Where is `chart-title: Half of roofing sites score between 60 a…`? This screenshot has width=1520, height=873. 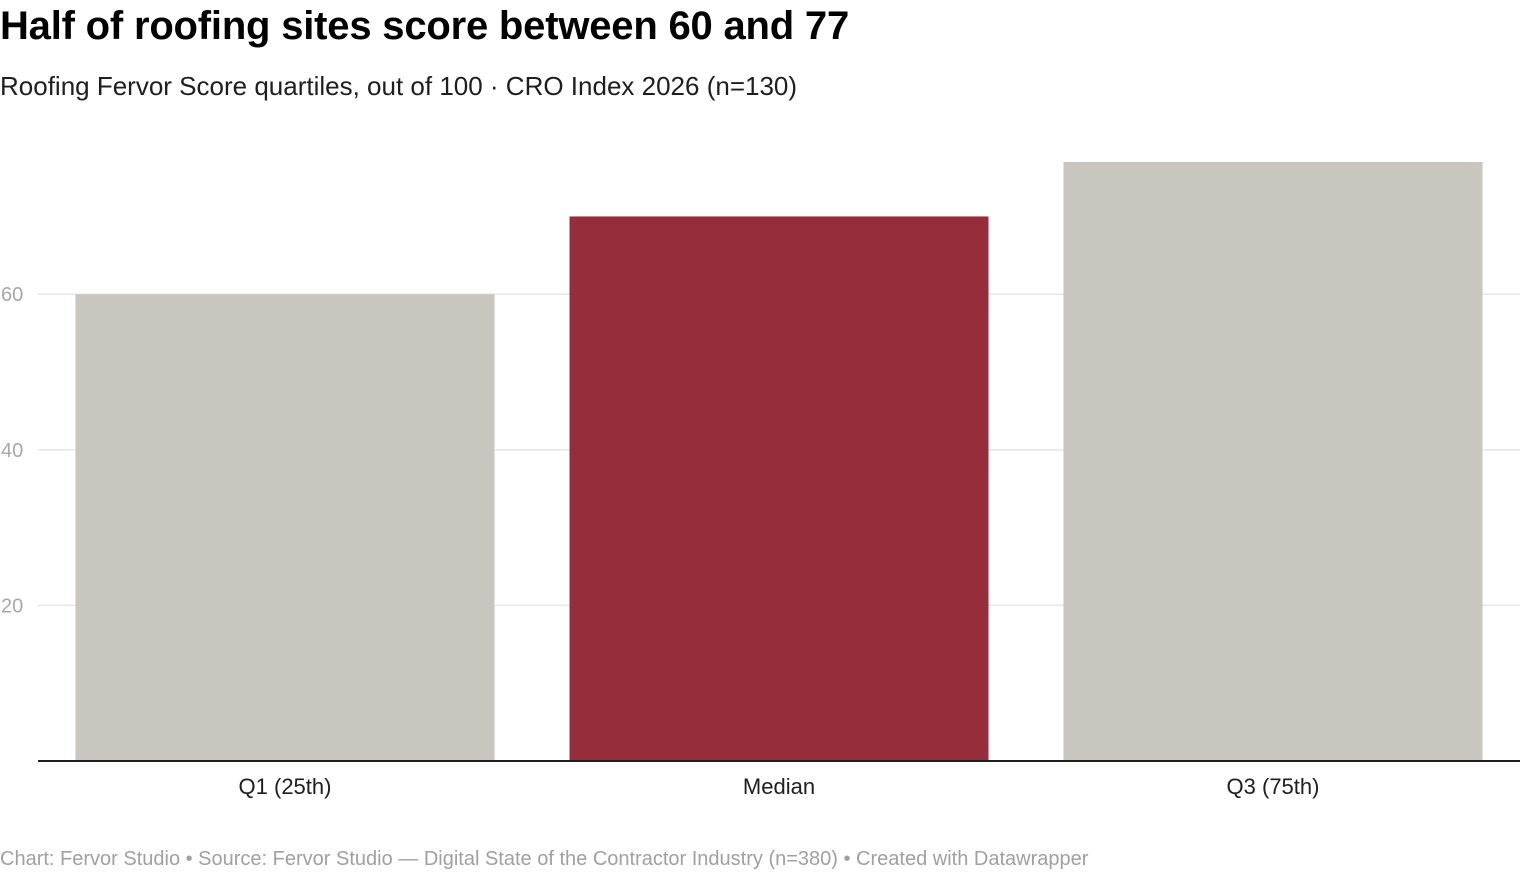 chart-title: Half of roofing sites score between 60 a… is located at coordinates (425, 26).